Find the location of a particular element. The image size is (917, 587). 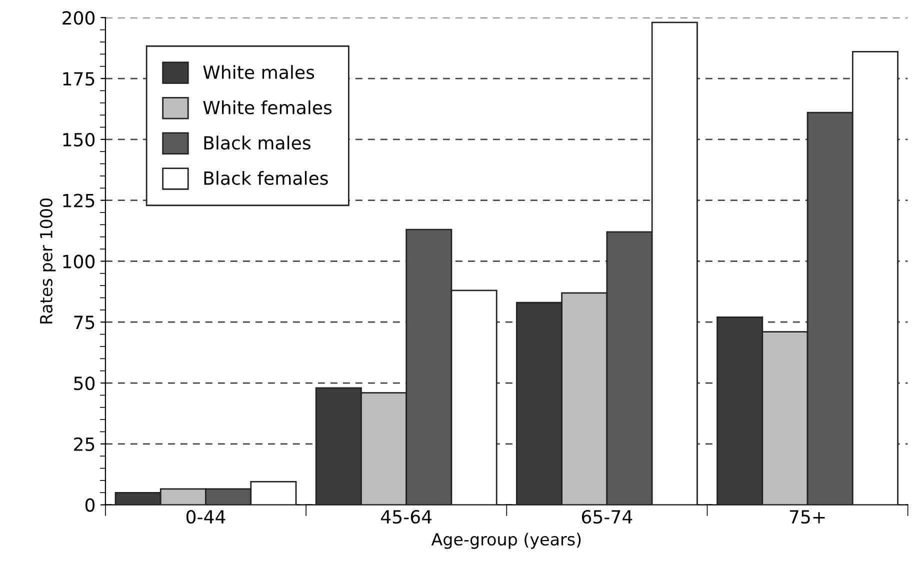

y-tick-label: 100 is located at coordinates (79, 261).